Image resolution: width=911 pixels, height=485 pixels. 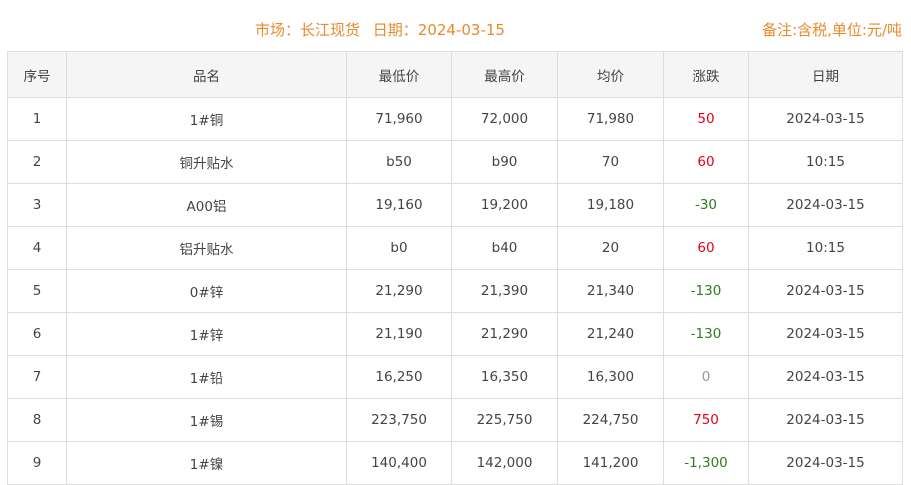 What do you see at coordinates (399, 377) in the screenshot?
I see `row-low: 16,250` at bounding box center [399, 377].